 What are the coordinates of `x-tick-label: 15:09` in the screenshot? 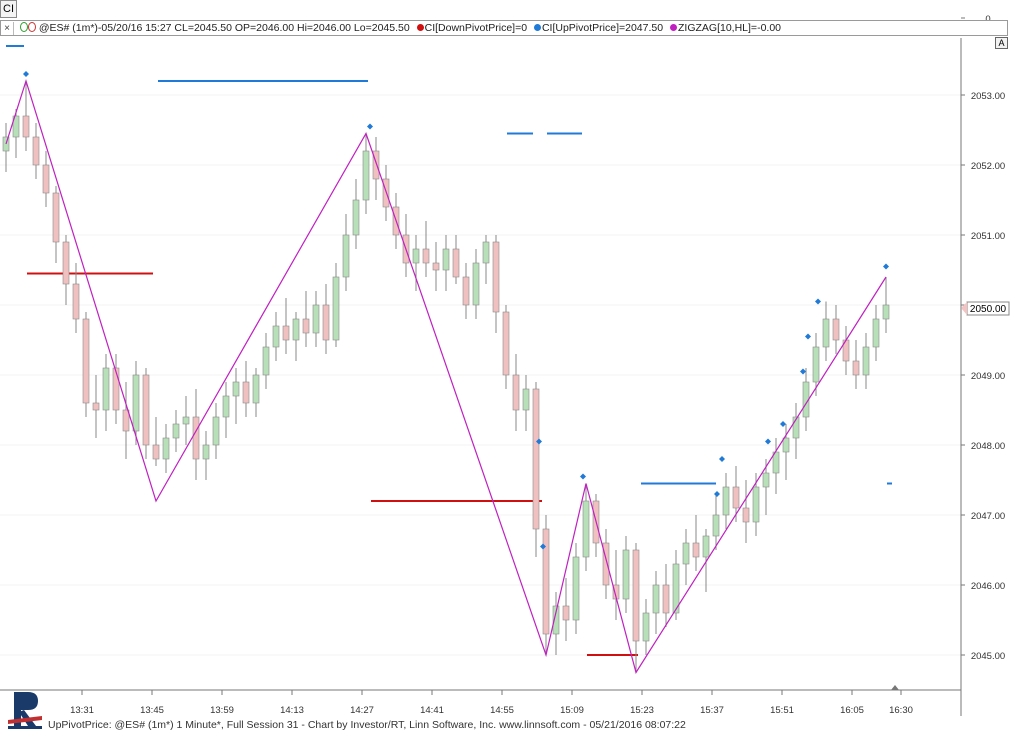 It's located at (572, 710).